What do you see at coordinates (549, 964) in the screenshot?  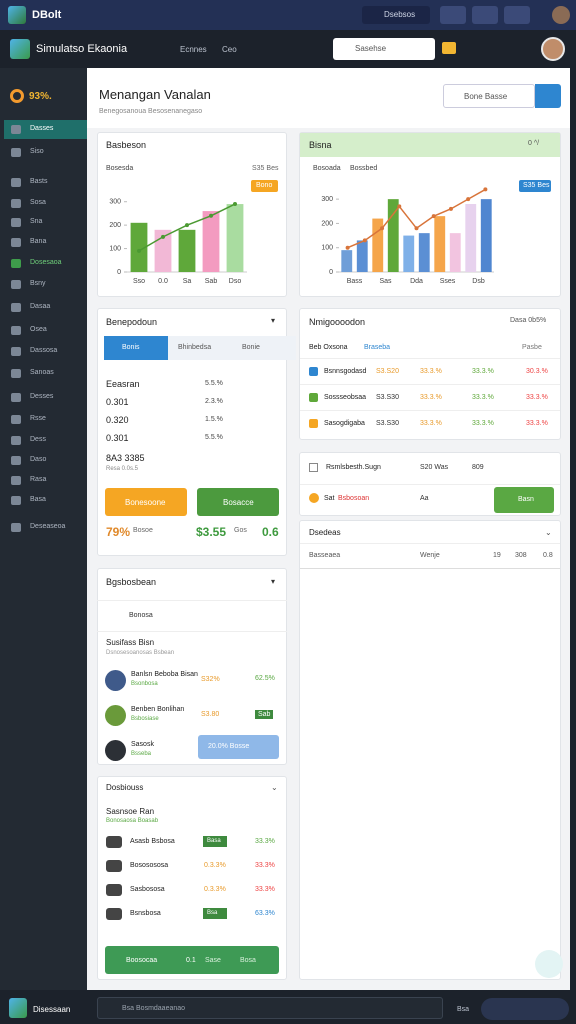 I see `float-button` at bounding box center [549, 964].